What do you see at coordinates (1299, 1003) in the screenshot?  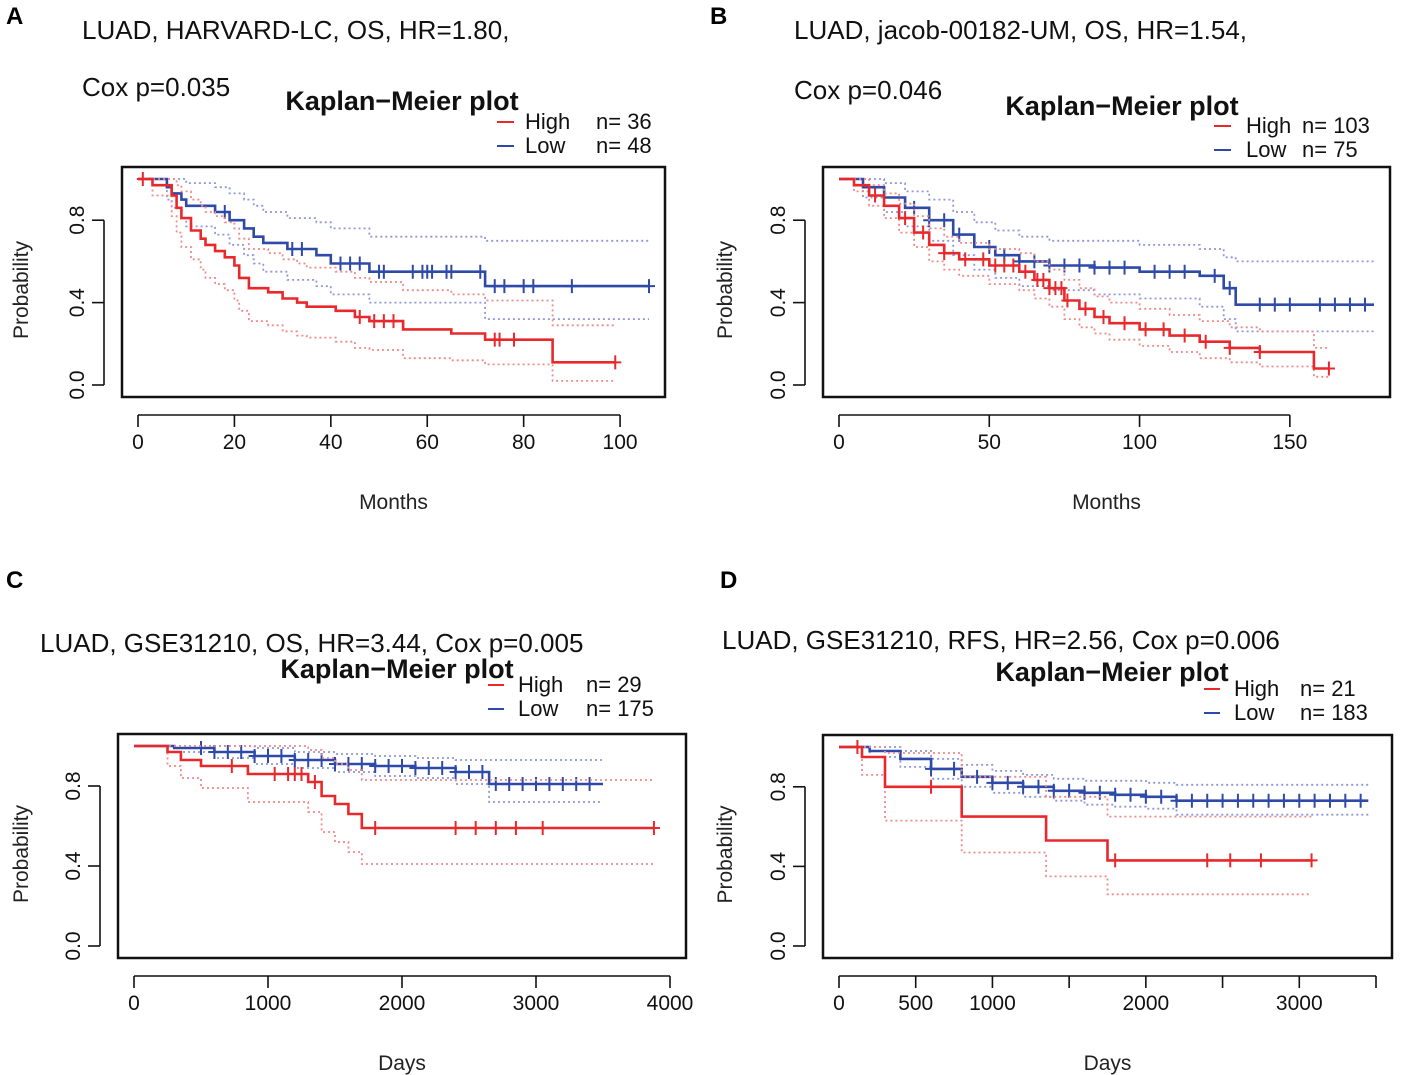 I see `x-tick-label: 3000` at bounding box center [1299, 1003].